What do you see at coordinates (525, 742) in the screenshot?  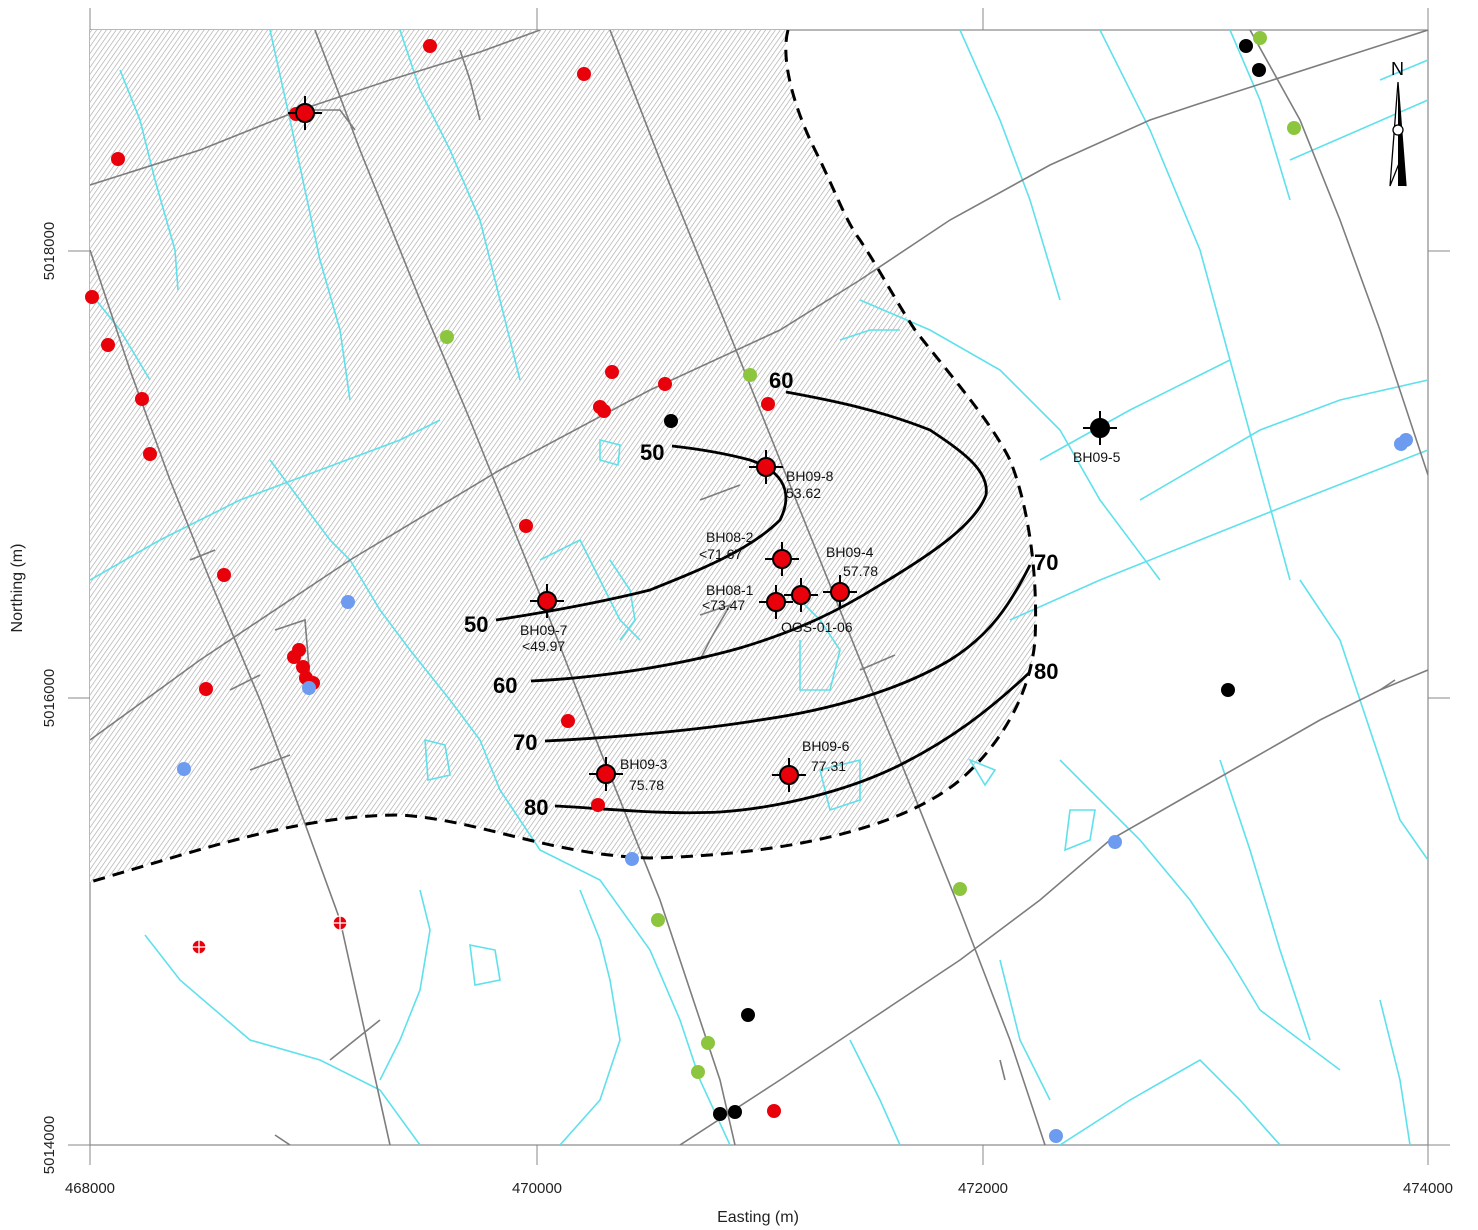 I see `contour-label-70-b: 70` at bounding box center [525, 742].